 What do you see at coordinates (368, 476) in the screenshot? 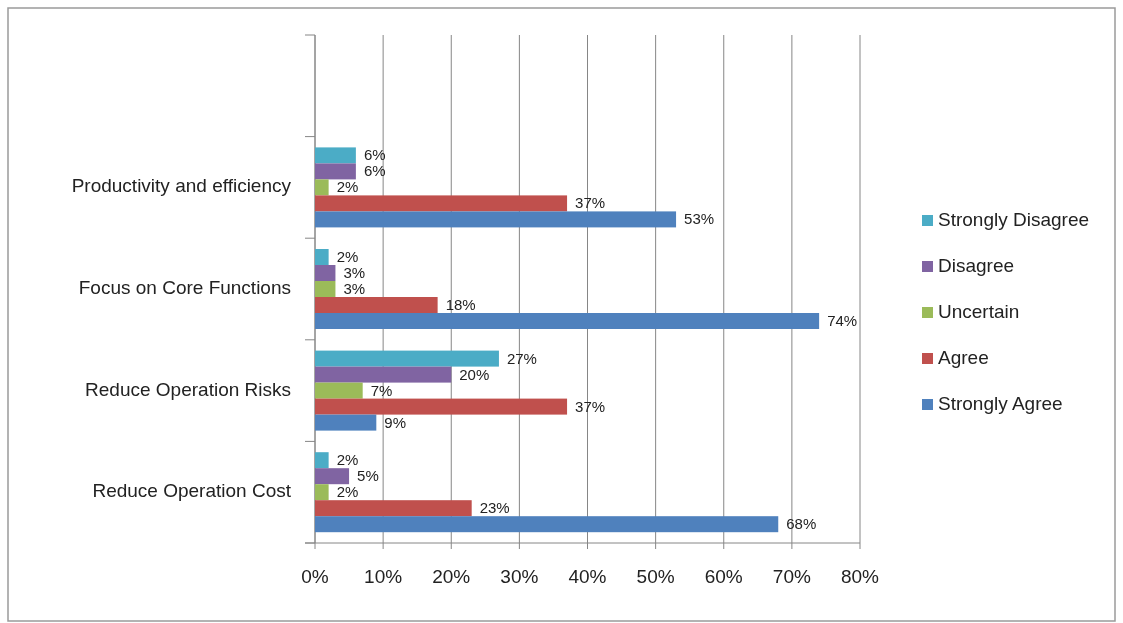
I see `data-label: 5%` at bounding box center [368, 476].